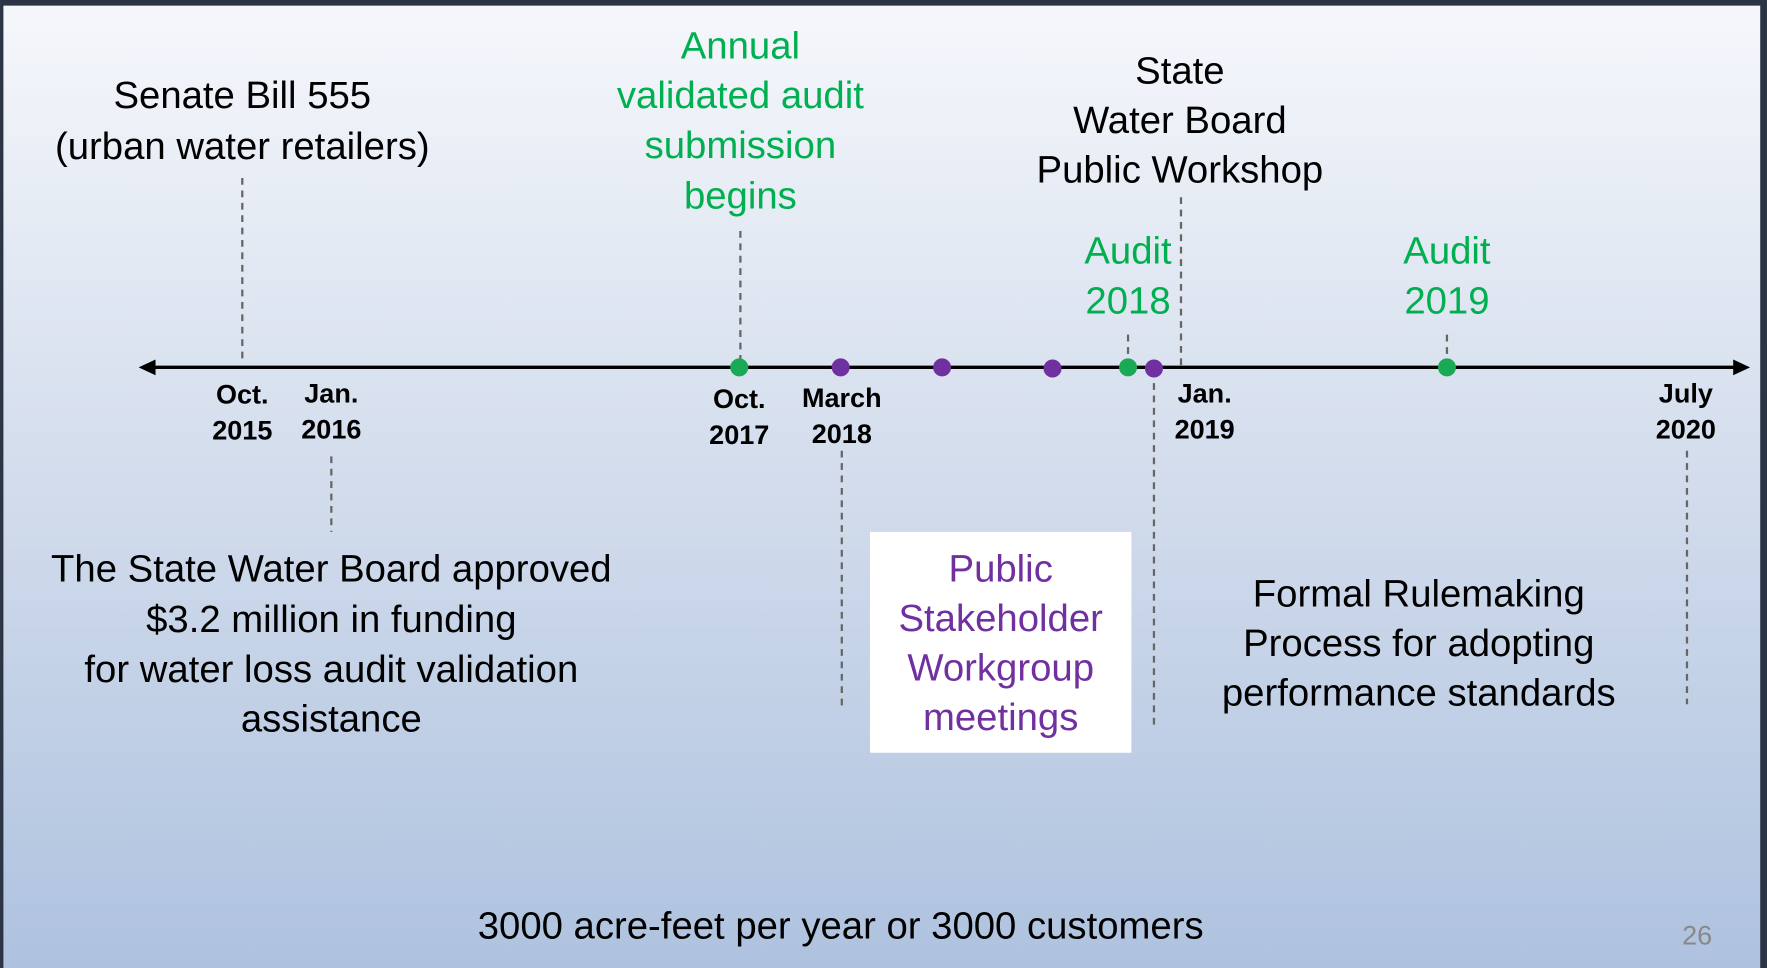 Image resolution: width=1767 pixels, height=968 pixels. What do you see at coordinates (331, 429) in the screenshot?
I see `date-label: 2016` at bounding box center [331, 429].